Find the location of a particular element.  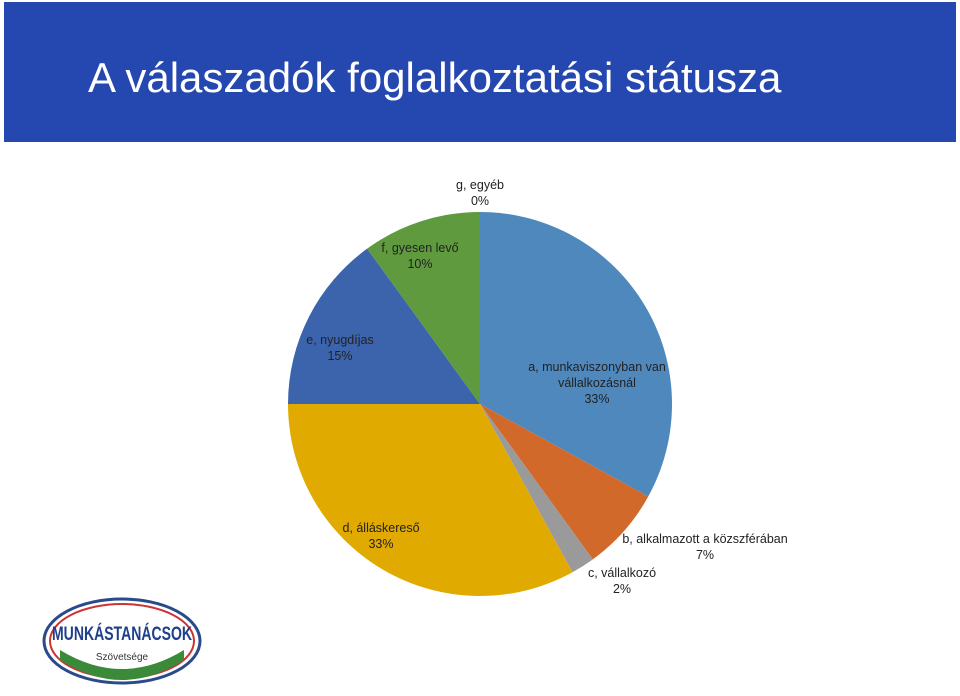

slice-label: d, álláskereső 33% is located at coordinates (381, 536).